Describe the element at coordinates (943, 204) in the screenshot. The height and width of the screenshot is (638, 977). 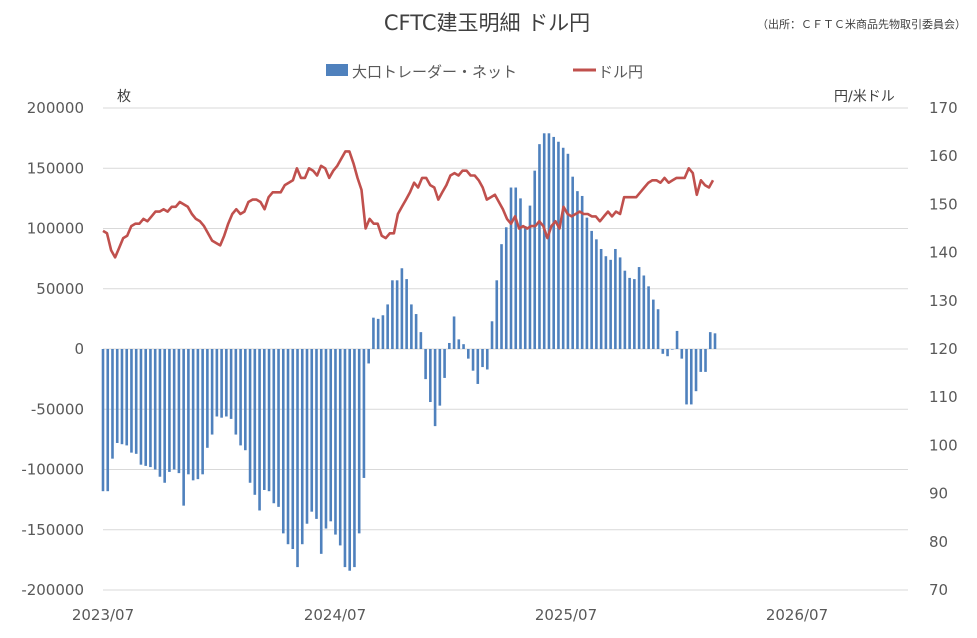
I see `y-right-tick-label: 150` at that location.